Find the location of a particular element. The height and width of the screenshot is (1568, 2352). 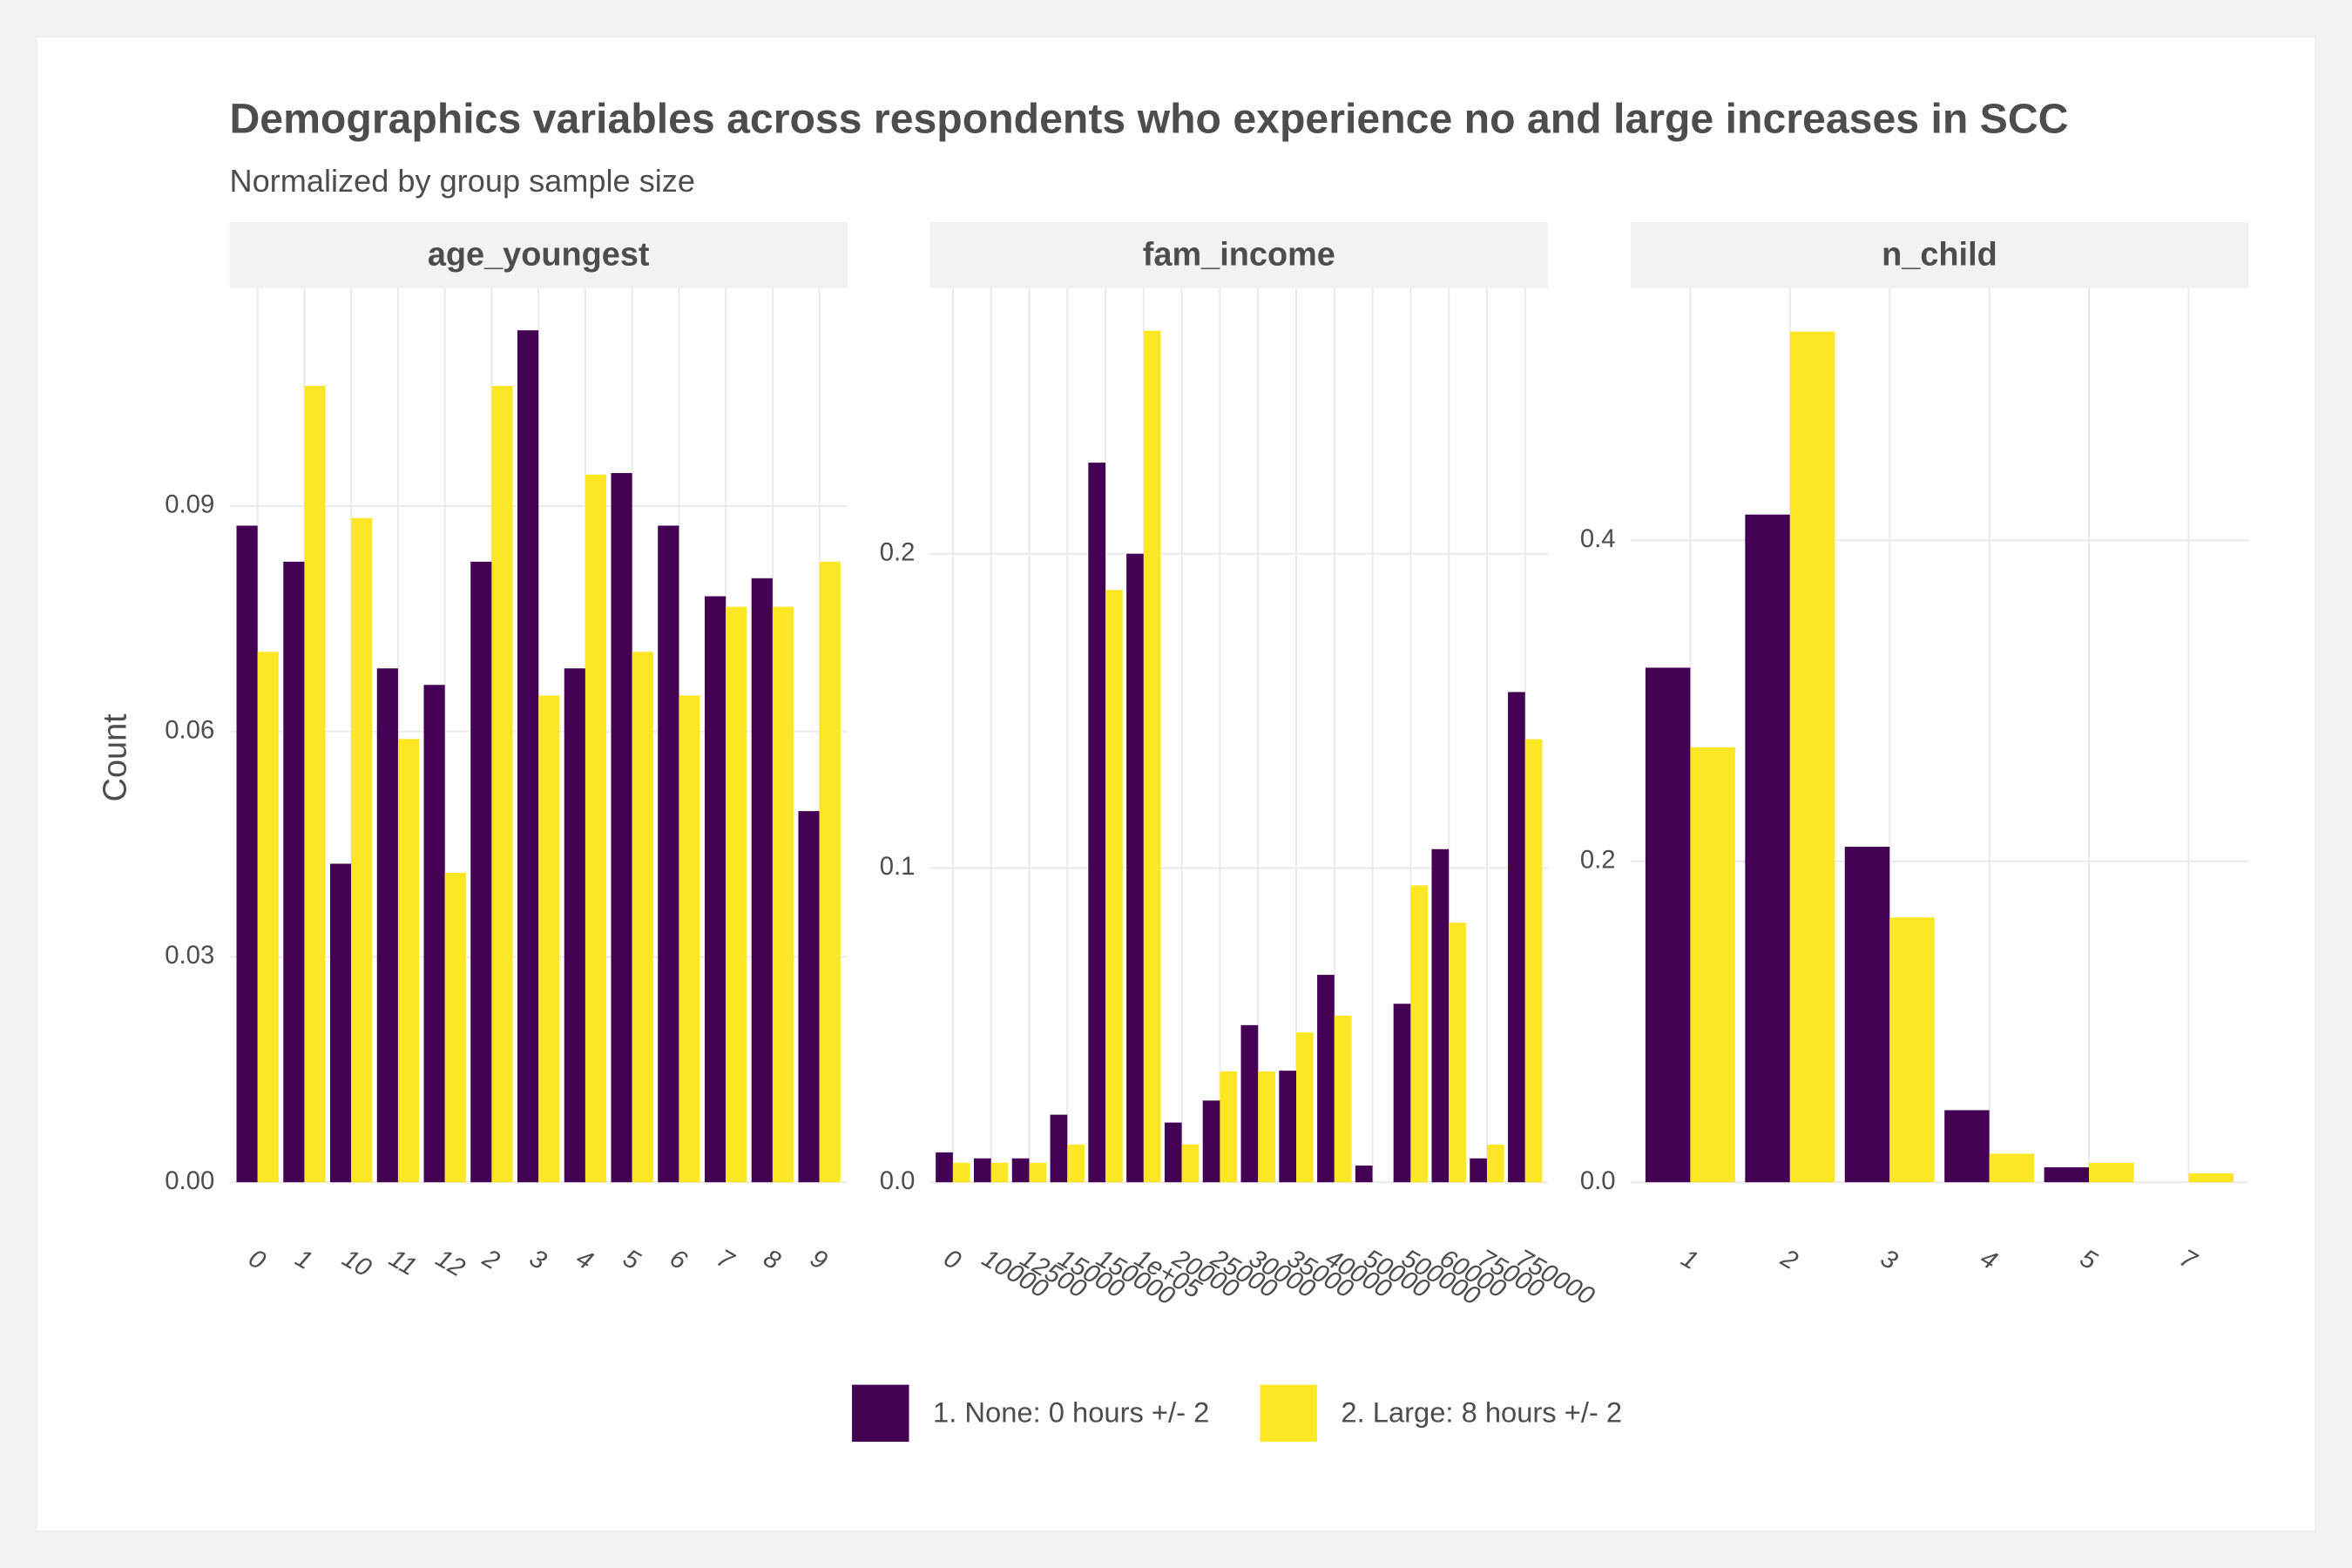

y-tick-label: 0.00 is located at coordinates (189, 1181).